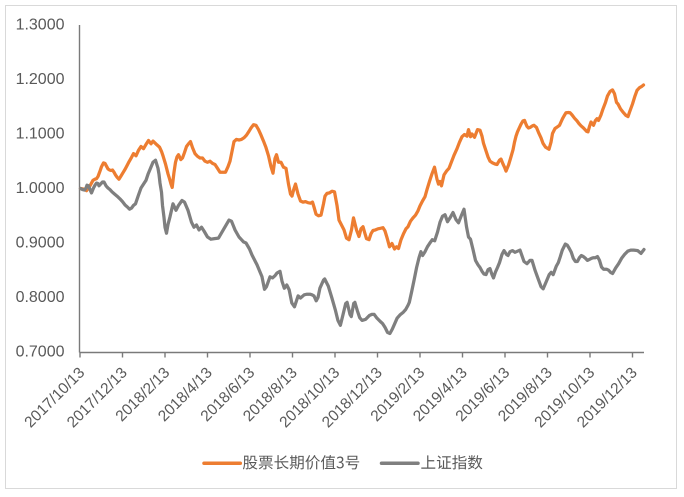 The width and height of the screenshot is (684, 497). What do you see at coordinates (40, 25) in the screenshot?
I see `svg-text: 1.3000` at bounding box center [40, 25].